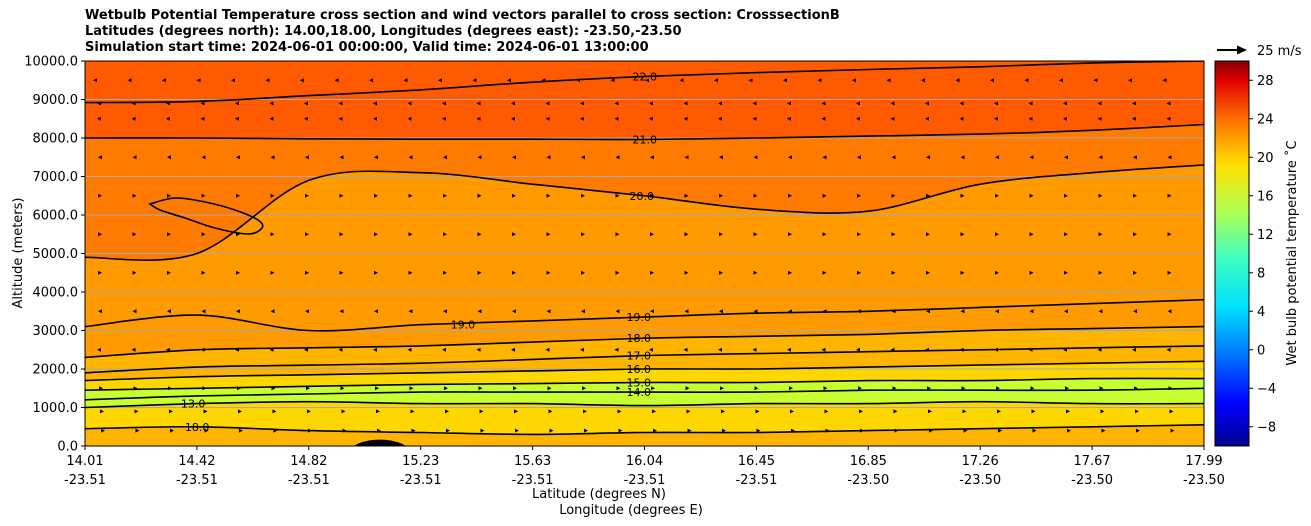 The width and height of the screenshot is (1311, 526). What do you see at coordinates (1261, 350) in the screenshot?
I see `colorbar-tick-label: 0` at bounding box center [1261, 350].